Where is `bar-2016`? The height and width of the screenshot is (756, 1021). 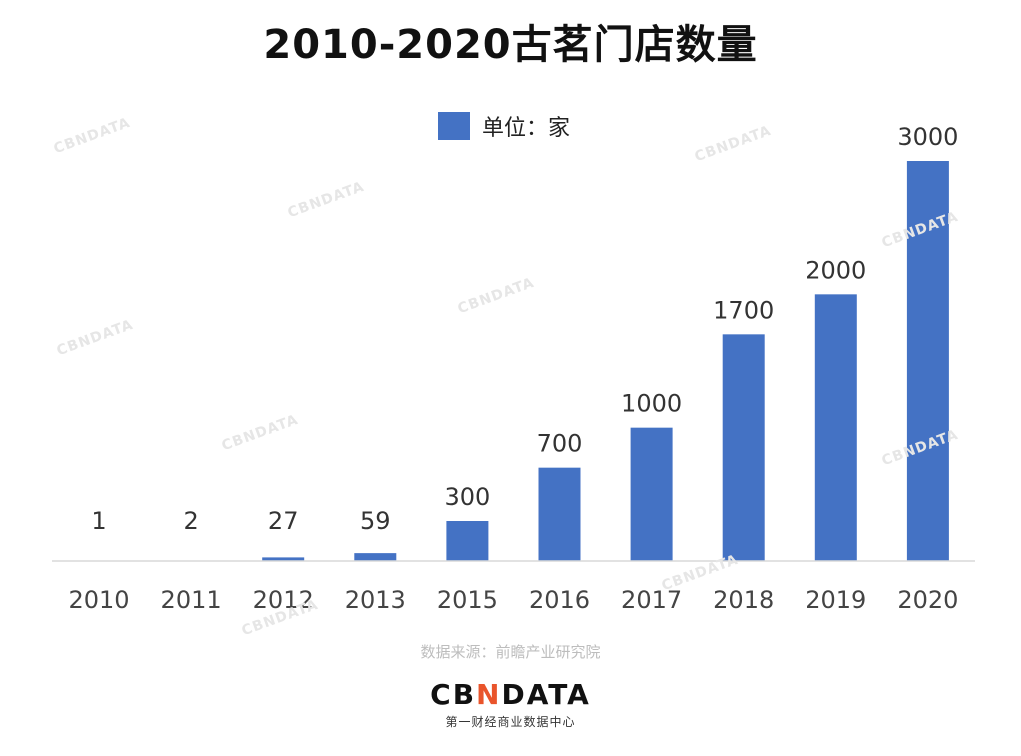
bar-2016 is located at coordinates (559, 514).